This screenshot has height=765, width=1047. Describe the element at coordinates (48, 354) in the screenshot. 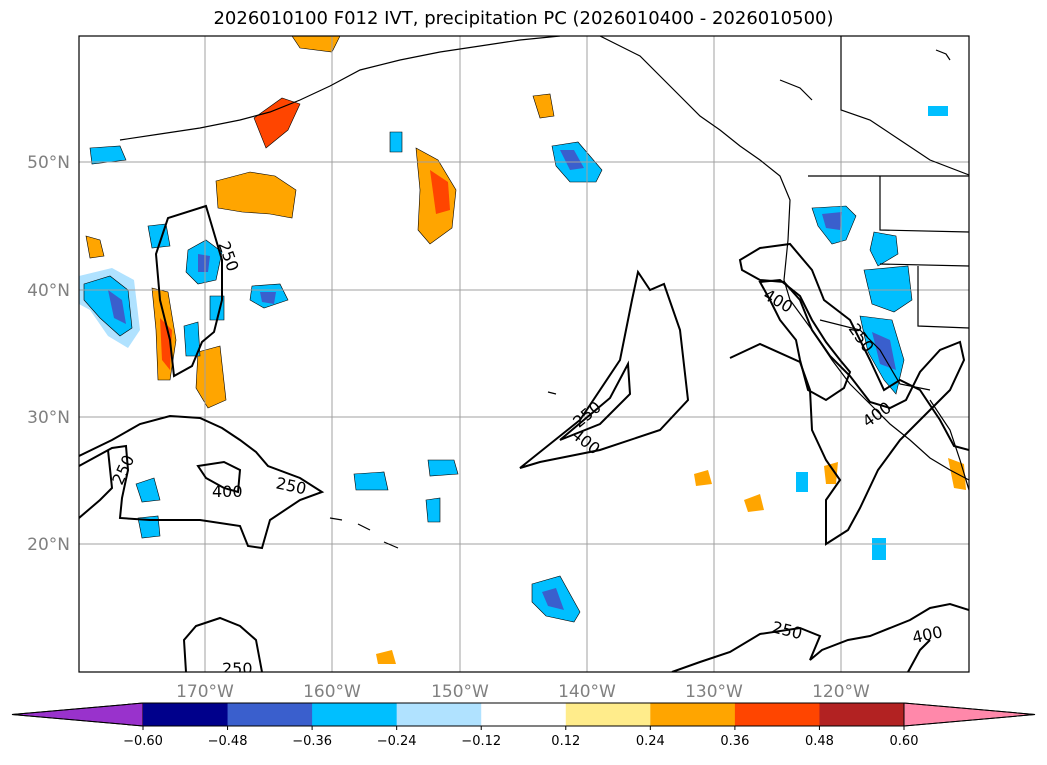

I see `latitude-labels: 50°N 40°N 30°N 20°N` at that location.